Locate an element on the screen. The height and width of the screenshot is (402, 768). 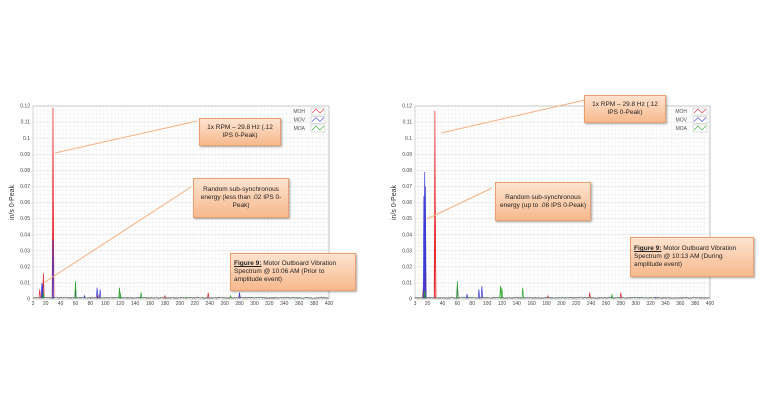
x-tick-label: 260 is located at coordinates (224, 304).